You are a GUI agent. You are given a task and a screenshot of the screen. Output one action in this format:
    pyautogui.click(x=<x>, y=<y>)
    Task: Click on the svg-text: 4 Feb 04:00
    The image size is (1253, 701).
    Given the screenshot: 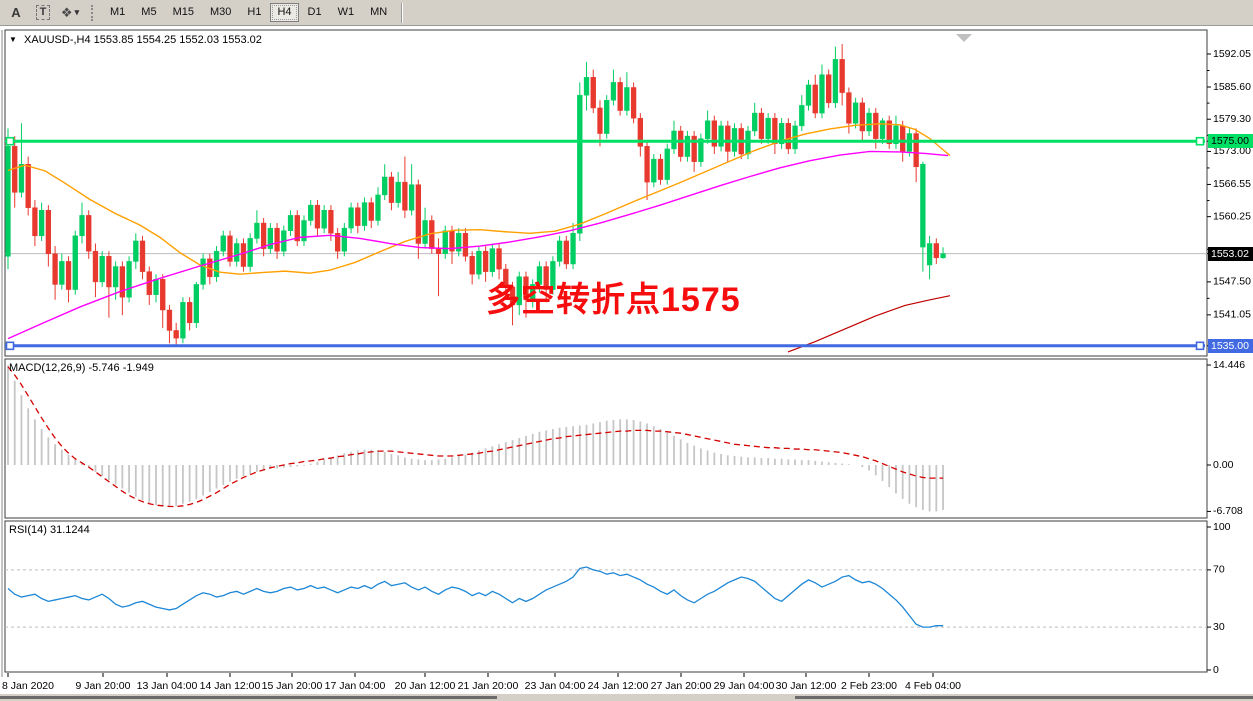 What is the action you would take?
    pyautogui.click(x=933, y=686)
    